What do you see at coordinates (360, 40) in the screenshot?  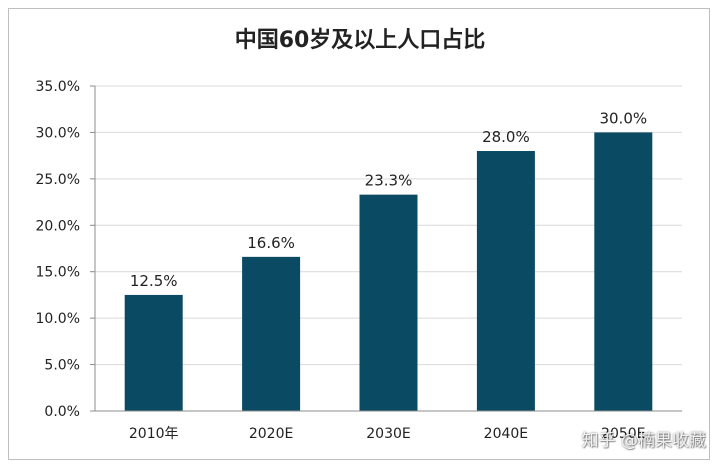 I see `chart-title: 中国60岁及以上人口占比` at bounding box center [360, 40].